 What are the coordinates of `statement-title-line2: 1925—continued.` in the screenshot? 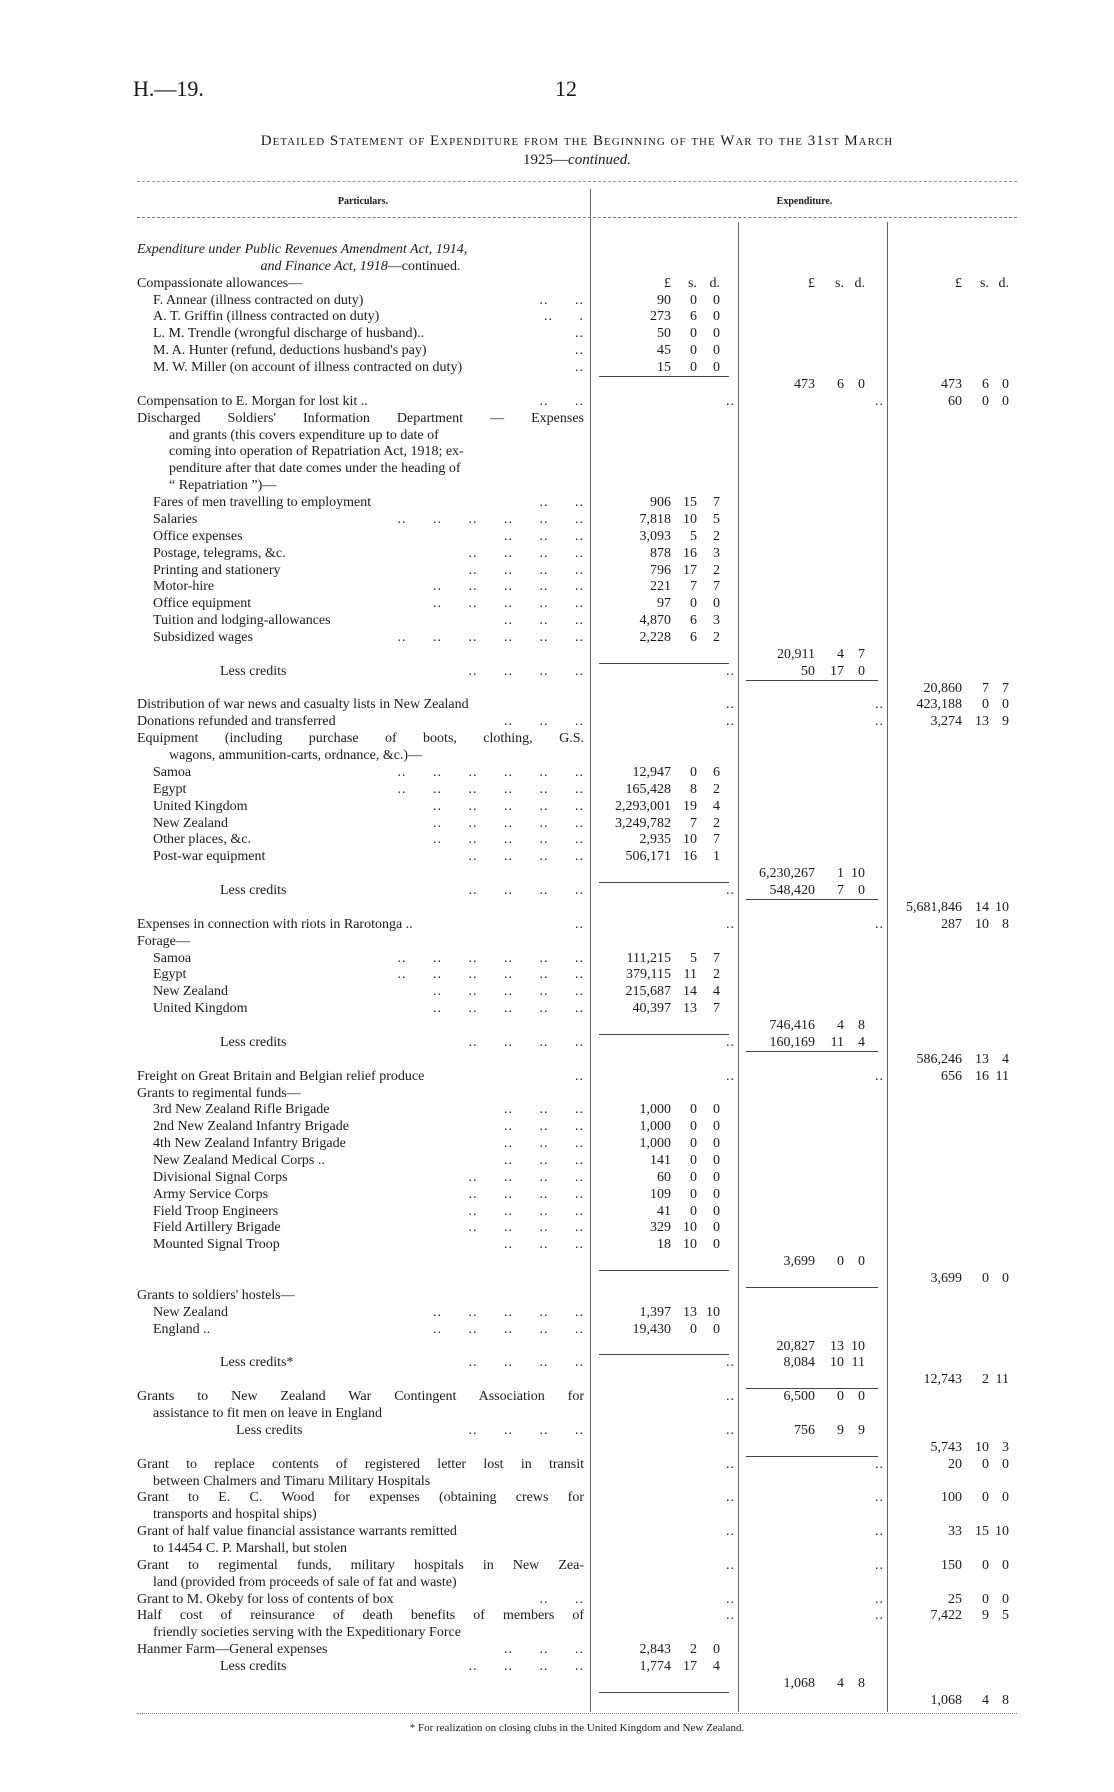 It's located at (577, 160).